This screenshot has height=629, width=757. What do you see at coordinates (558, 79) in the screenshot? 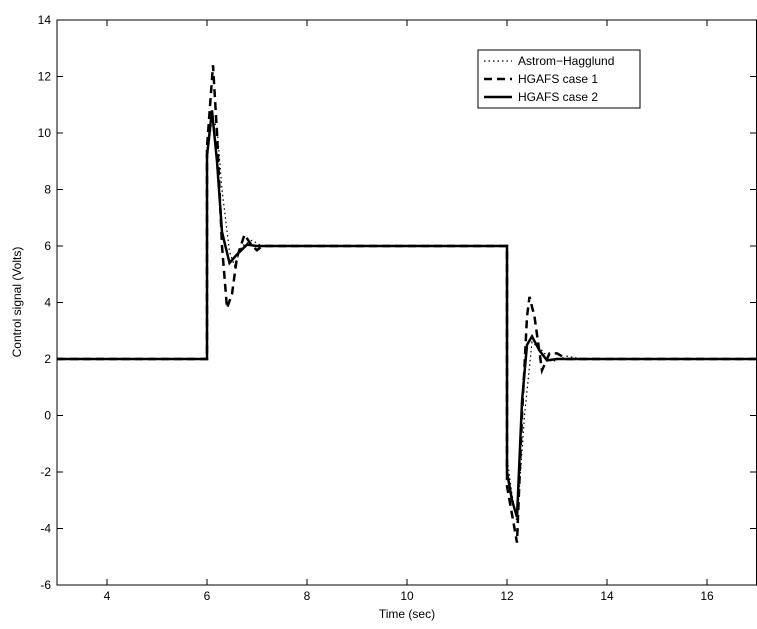
I see `legend-label: HGAFS case 1` at bounding box center [558, 79].